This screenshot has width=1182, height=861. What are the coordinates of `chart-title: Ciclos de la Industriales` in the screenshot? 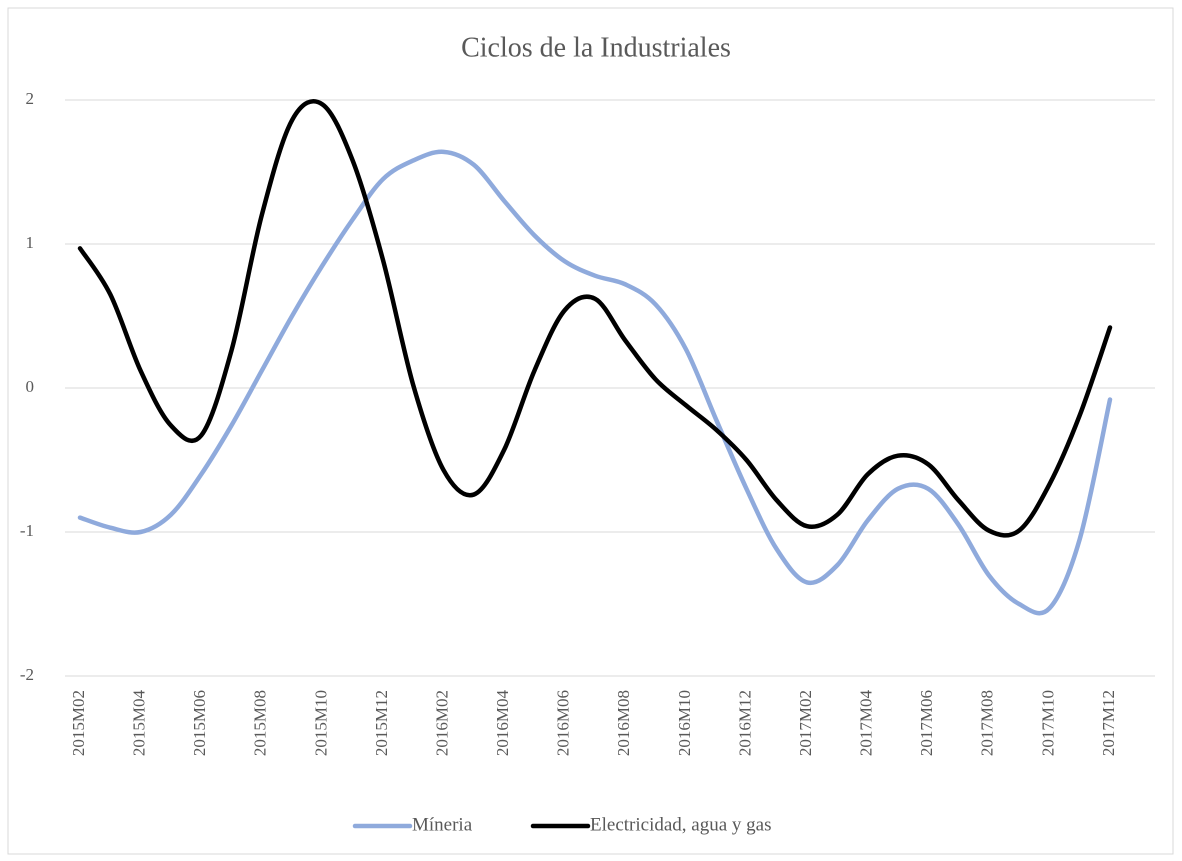 It's located at (596, 47).